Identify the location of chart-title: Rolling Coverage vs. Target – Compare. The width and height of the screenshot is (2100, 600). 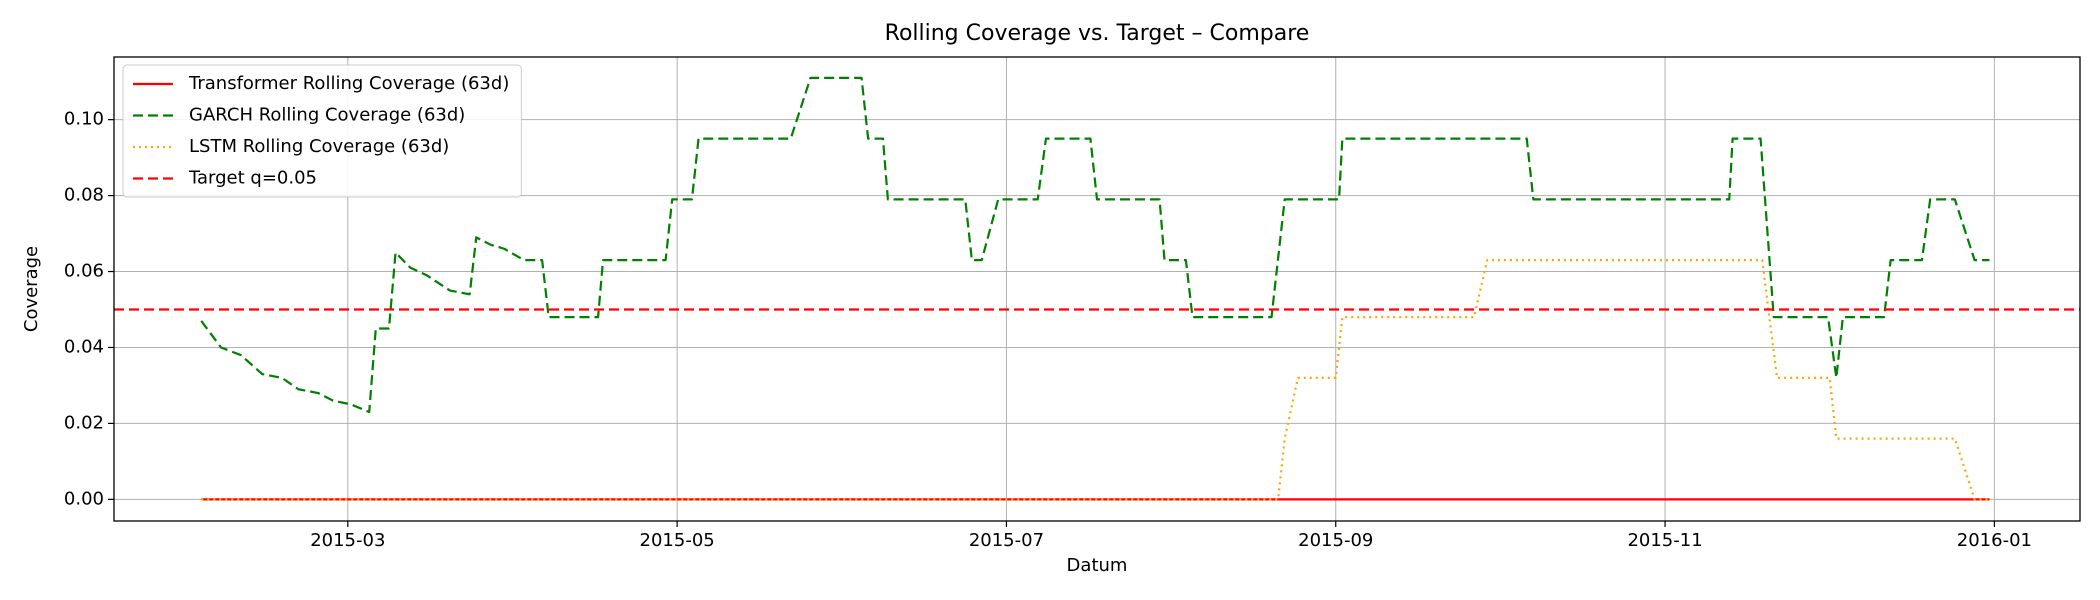
(1097, 33).